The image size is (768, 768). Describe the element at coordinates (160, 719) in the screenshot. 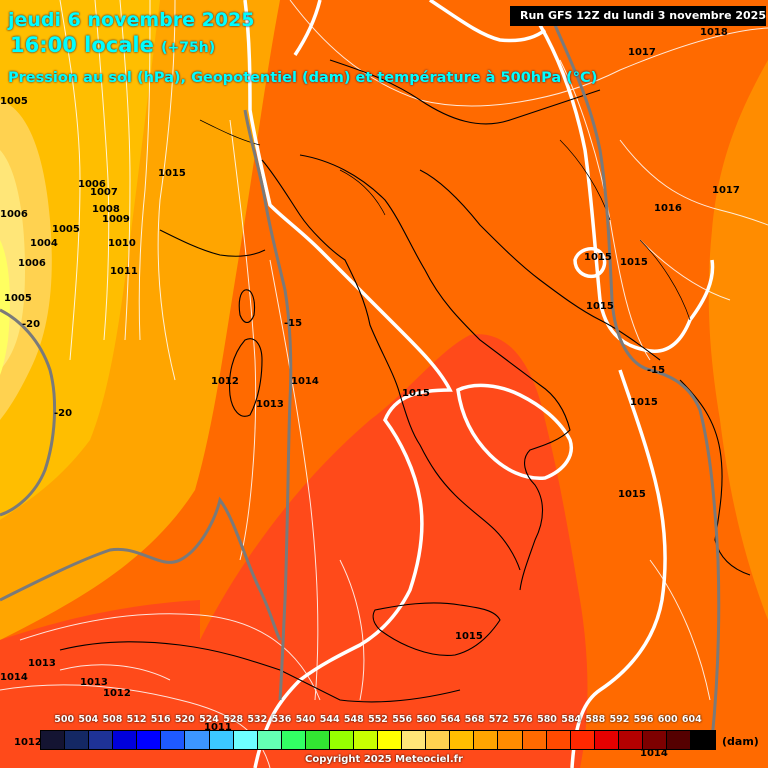

I see `legend-value-label: 516` at that location.